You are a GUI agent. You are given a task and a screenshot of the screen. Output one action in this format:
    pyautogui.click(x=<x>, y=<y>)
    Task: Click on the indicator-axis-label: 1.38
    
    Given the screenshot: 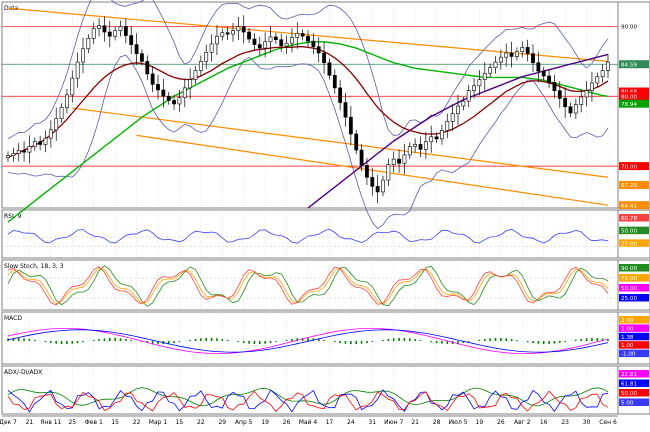 What is the action you would take?
    pyautogui.click(x=627, y=338)
    